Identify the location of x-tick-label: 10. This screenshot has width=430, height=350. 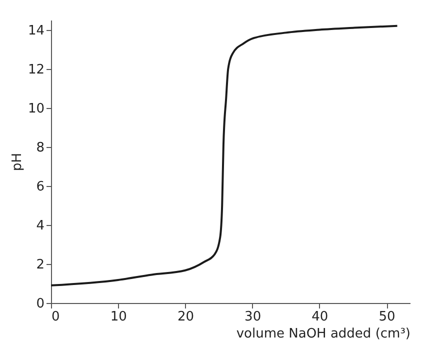
(118, 317).